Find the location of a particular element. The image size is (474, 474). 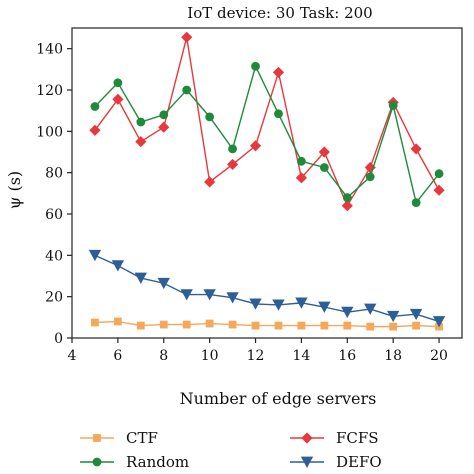

series-ctf is located at coordinates (267, 324).